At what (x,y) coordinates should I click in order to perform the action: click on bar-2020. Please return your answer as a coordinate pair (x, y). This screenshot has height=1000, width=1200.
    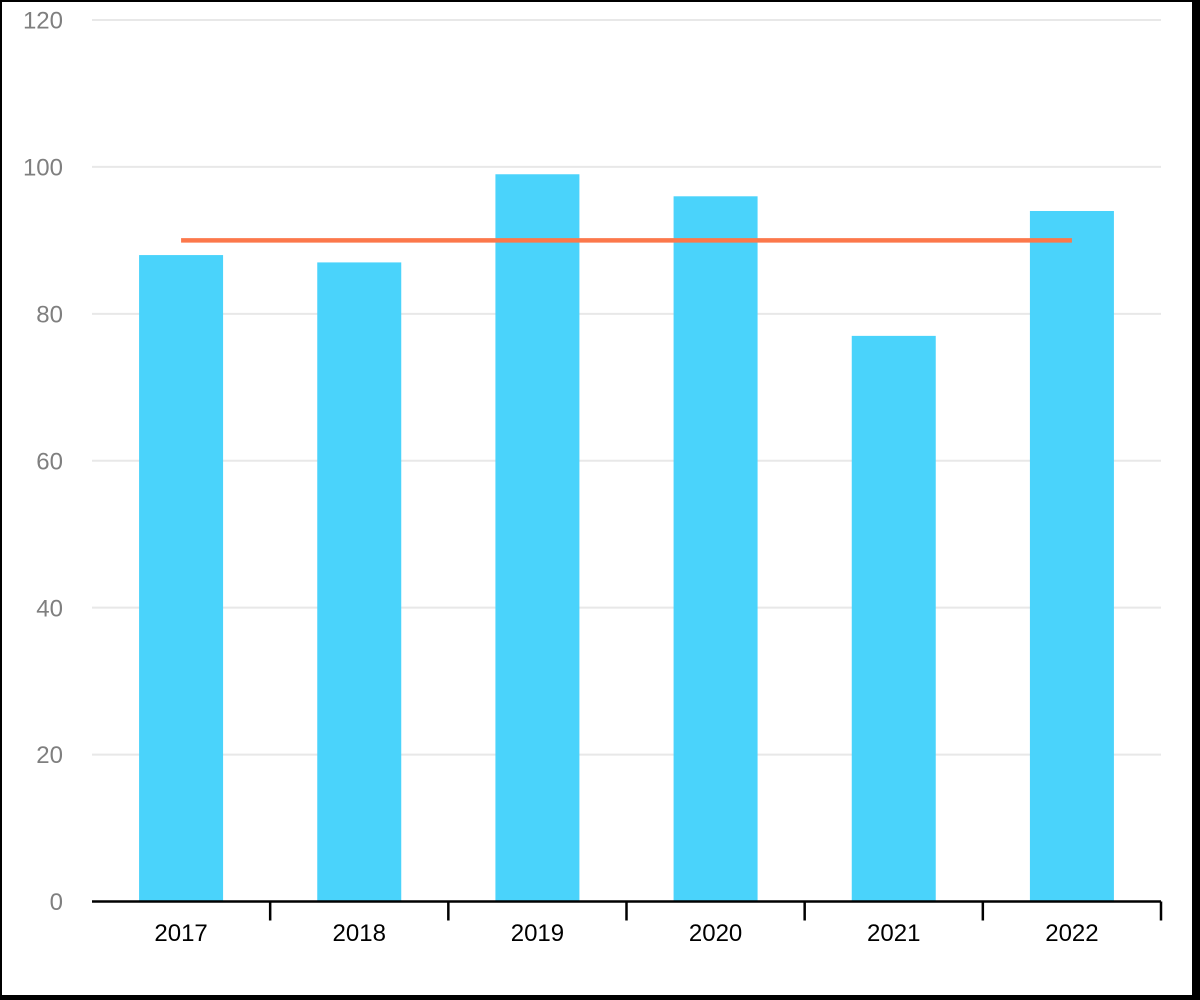
    Looking at the image, I should click on (715, 549).